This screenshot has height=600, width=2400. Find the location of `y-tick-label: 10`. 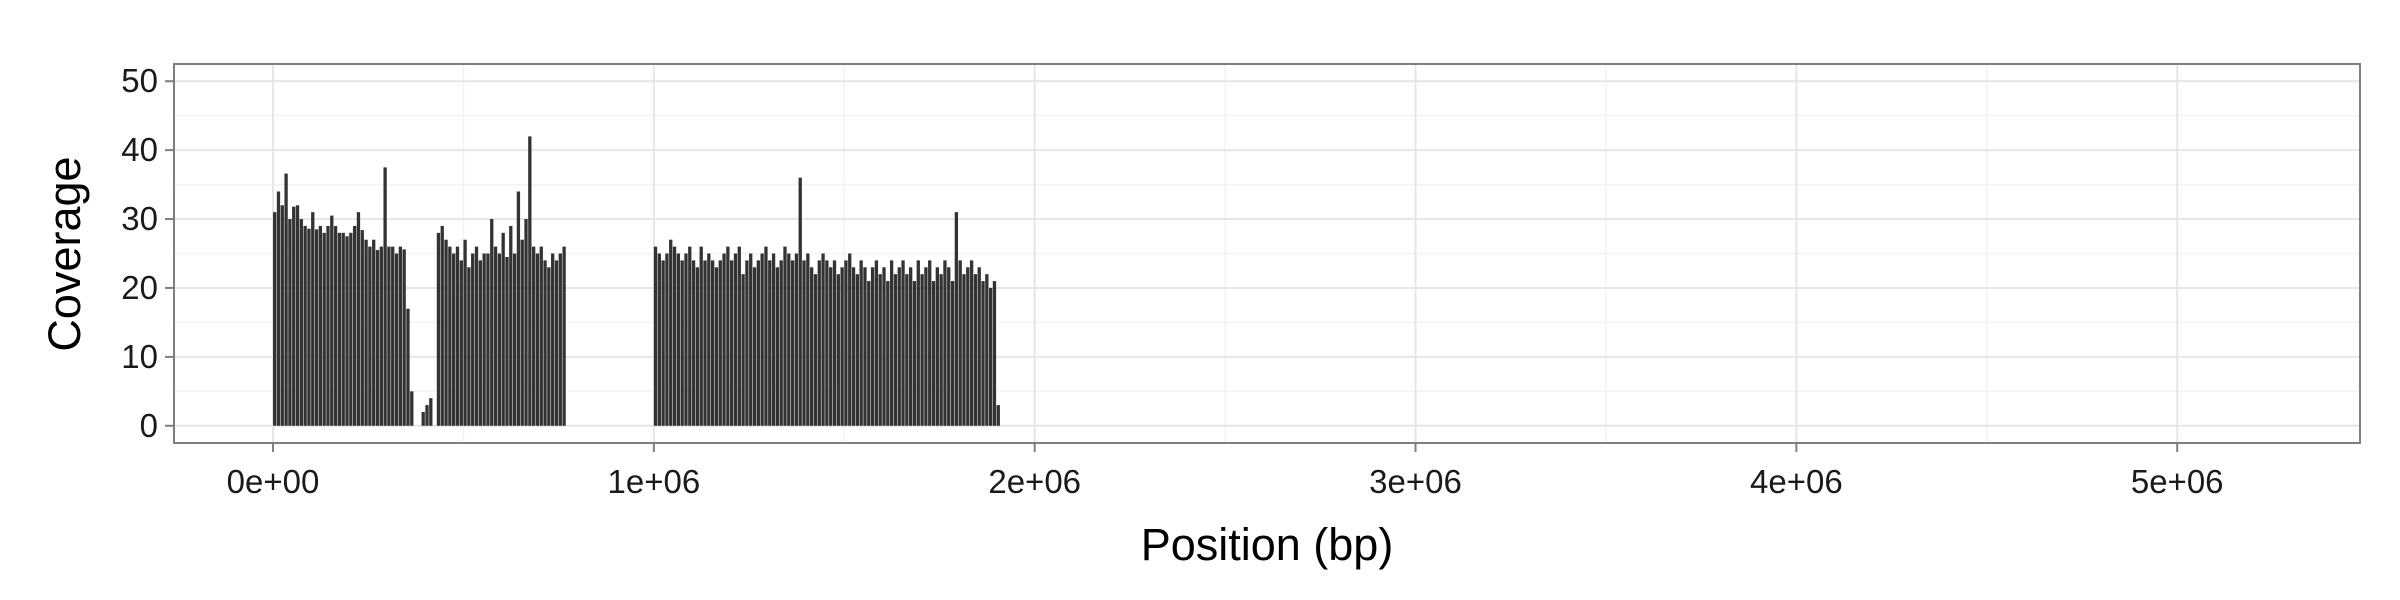

y-tick-label: 10 is located at coordinates (139, 356).